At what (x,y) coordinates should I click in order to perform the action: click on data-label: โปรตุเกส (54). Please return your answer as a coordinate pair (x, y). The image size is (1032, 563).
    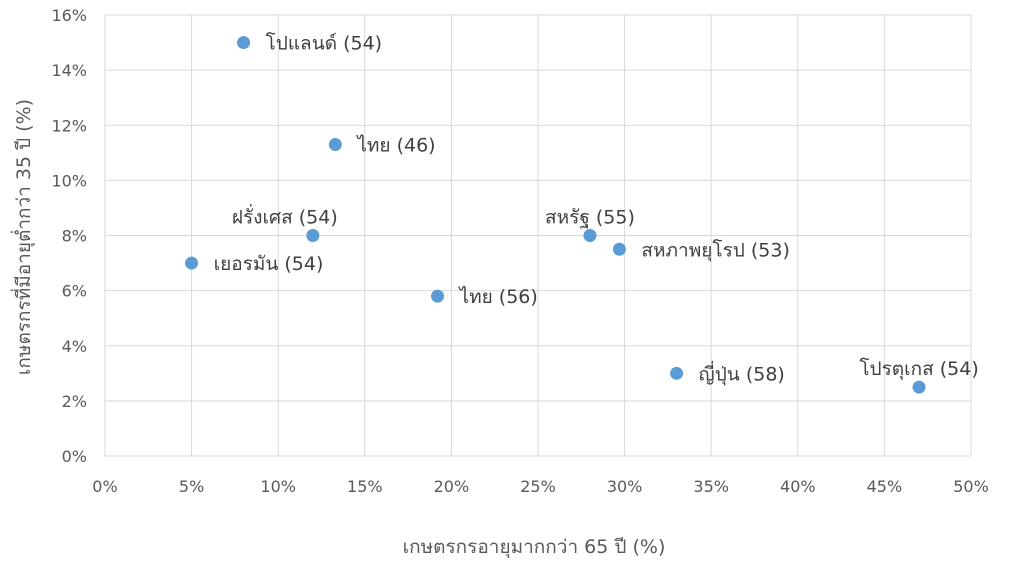
    Looking at the image, I should click on (918, 369).